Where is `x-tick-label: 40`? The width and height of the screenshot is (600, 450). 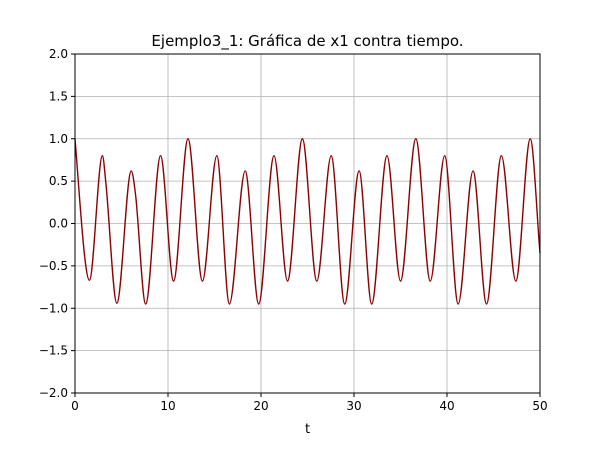
x-tick-label: 40 is located at coordinates (446, 406).